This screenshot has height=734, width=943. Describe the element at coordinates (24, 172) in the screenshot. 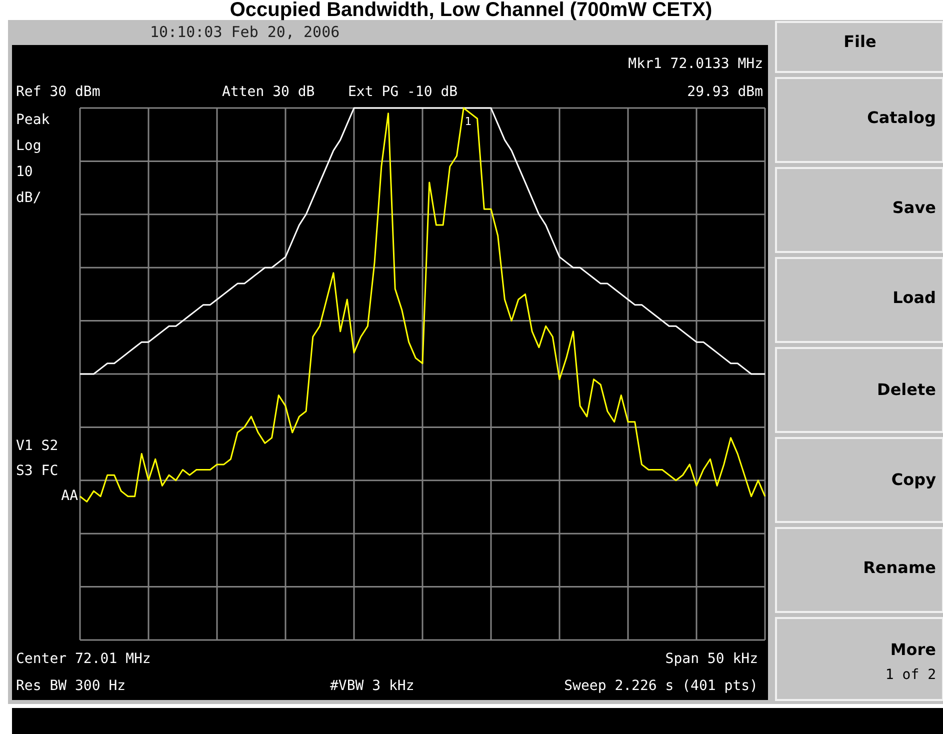

I see `text: 10` at that location.